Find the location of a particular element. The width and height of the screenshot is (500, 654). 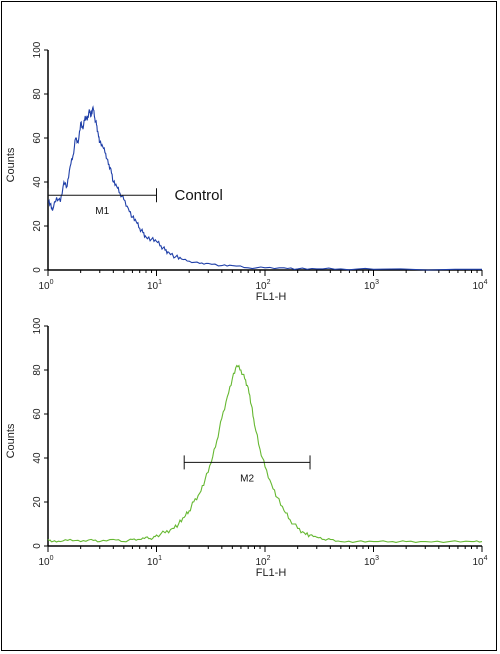

control-annotation: Control is located at coordinates (199, 195).